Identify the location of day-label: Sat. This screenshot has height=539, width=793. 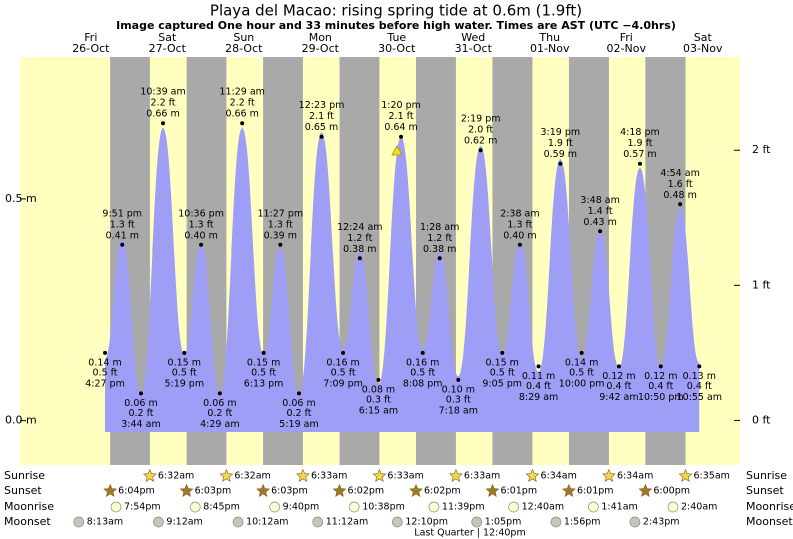
(167, 37).